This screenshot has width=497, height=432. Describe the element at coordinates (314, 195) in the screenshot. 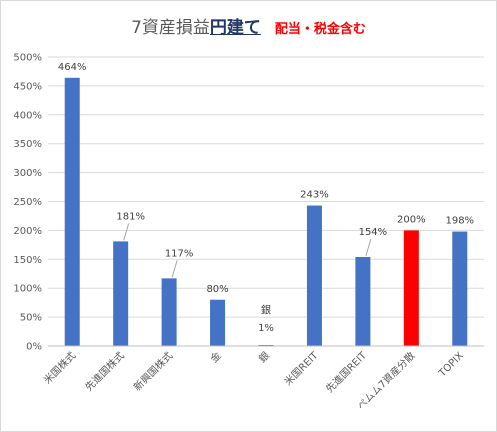

I see `data-label: 243%` at that location.